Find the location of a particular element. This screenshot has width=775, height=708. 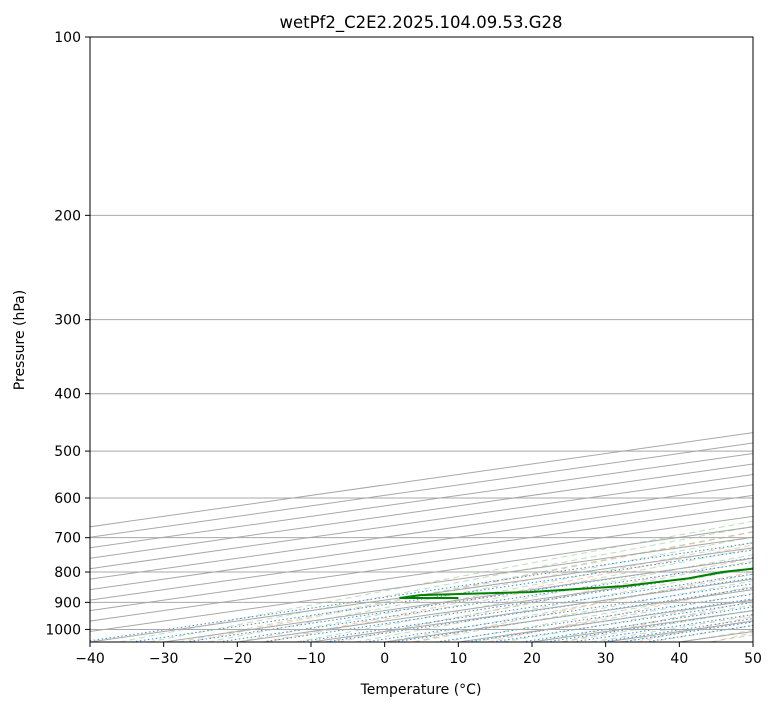

profile-lines is located at coordinates (576, 583).